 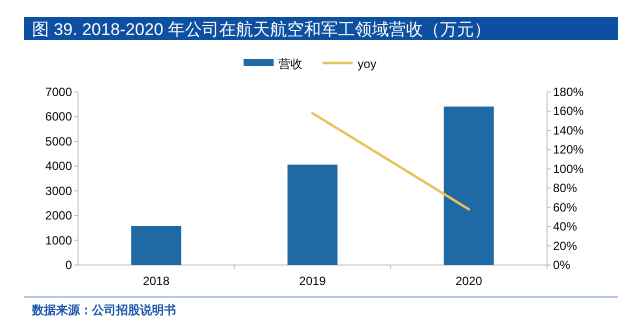 I want to click on y2-tick-label: 180%, so click(x=568, y=92).